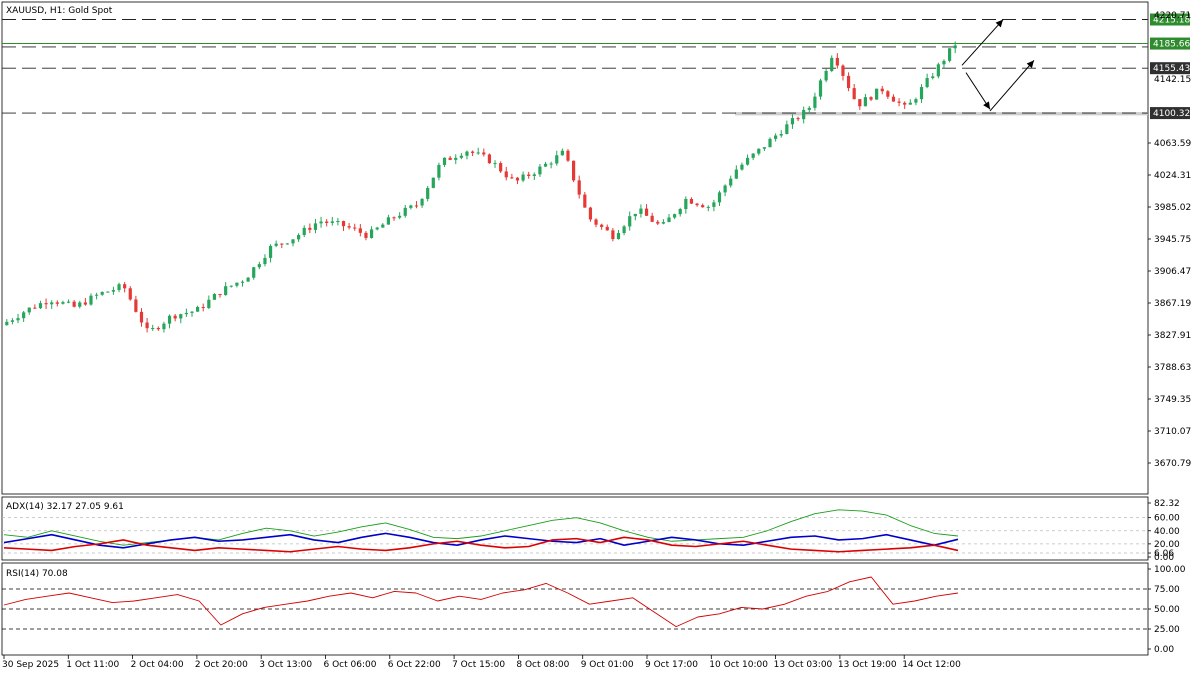 The height and width of the screenshot is (675, 1200). I want to click on support-zone, so click(941, 114).